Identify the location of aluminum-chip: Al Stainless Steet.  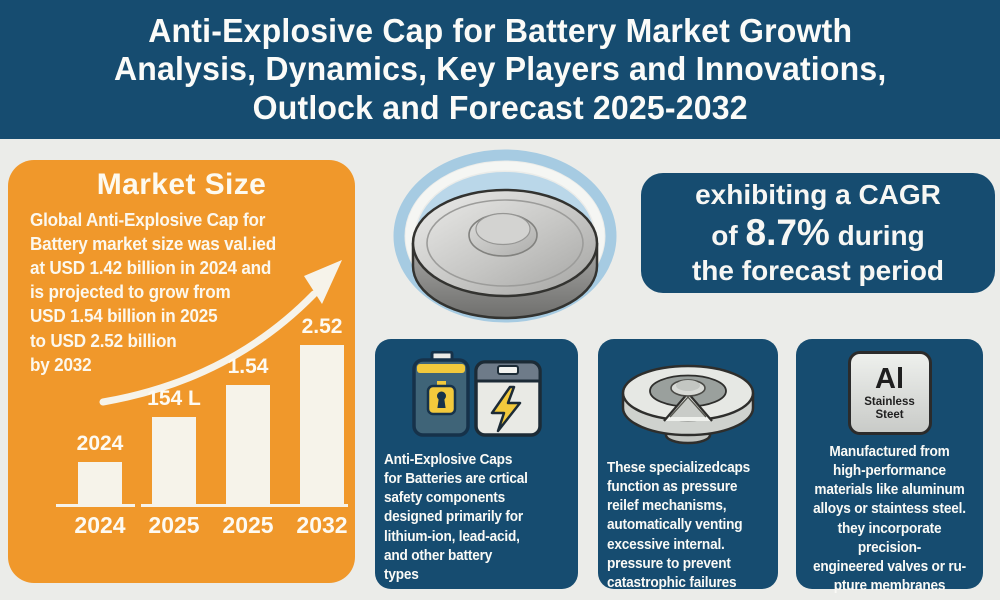
(889, 393).